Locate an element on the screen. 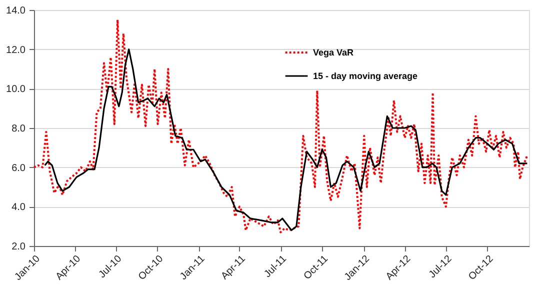 The width and height of the screenshot is (535, 291). legend-label: Vega VaR is located at coordinates (333, 53).